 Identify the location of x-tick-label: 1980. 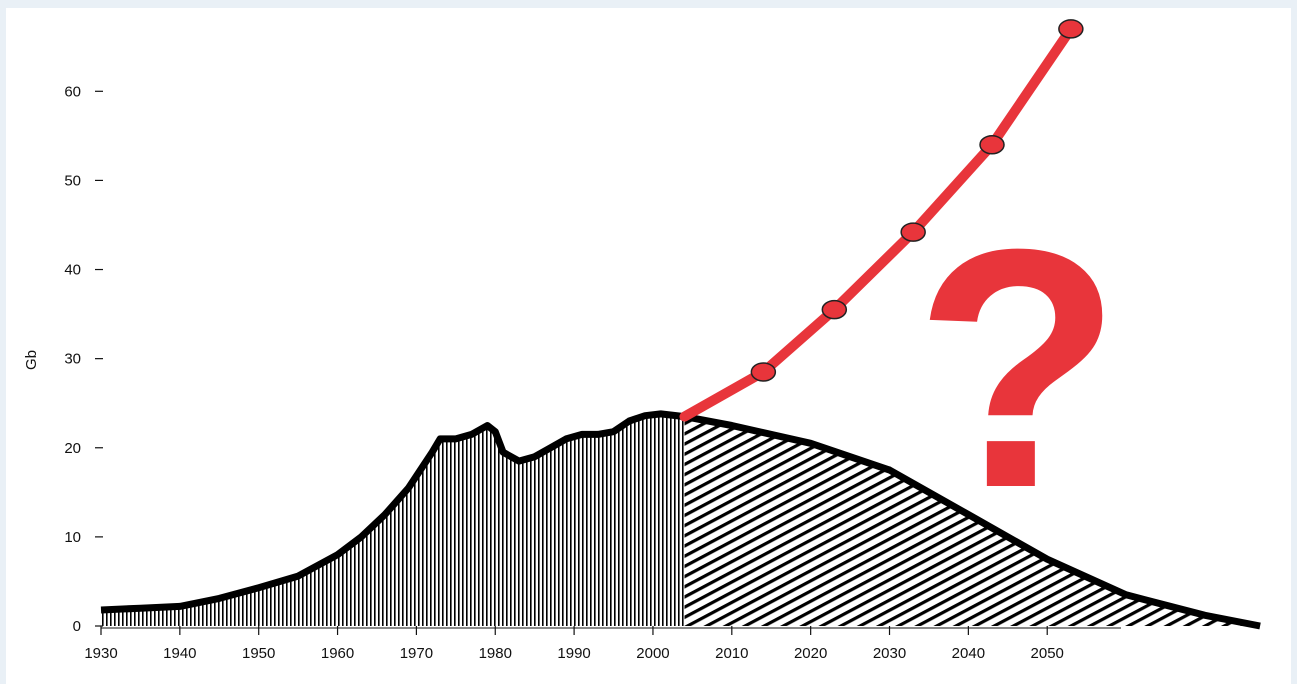
(495, 653).